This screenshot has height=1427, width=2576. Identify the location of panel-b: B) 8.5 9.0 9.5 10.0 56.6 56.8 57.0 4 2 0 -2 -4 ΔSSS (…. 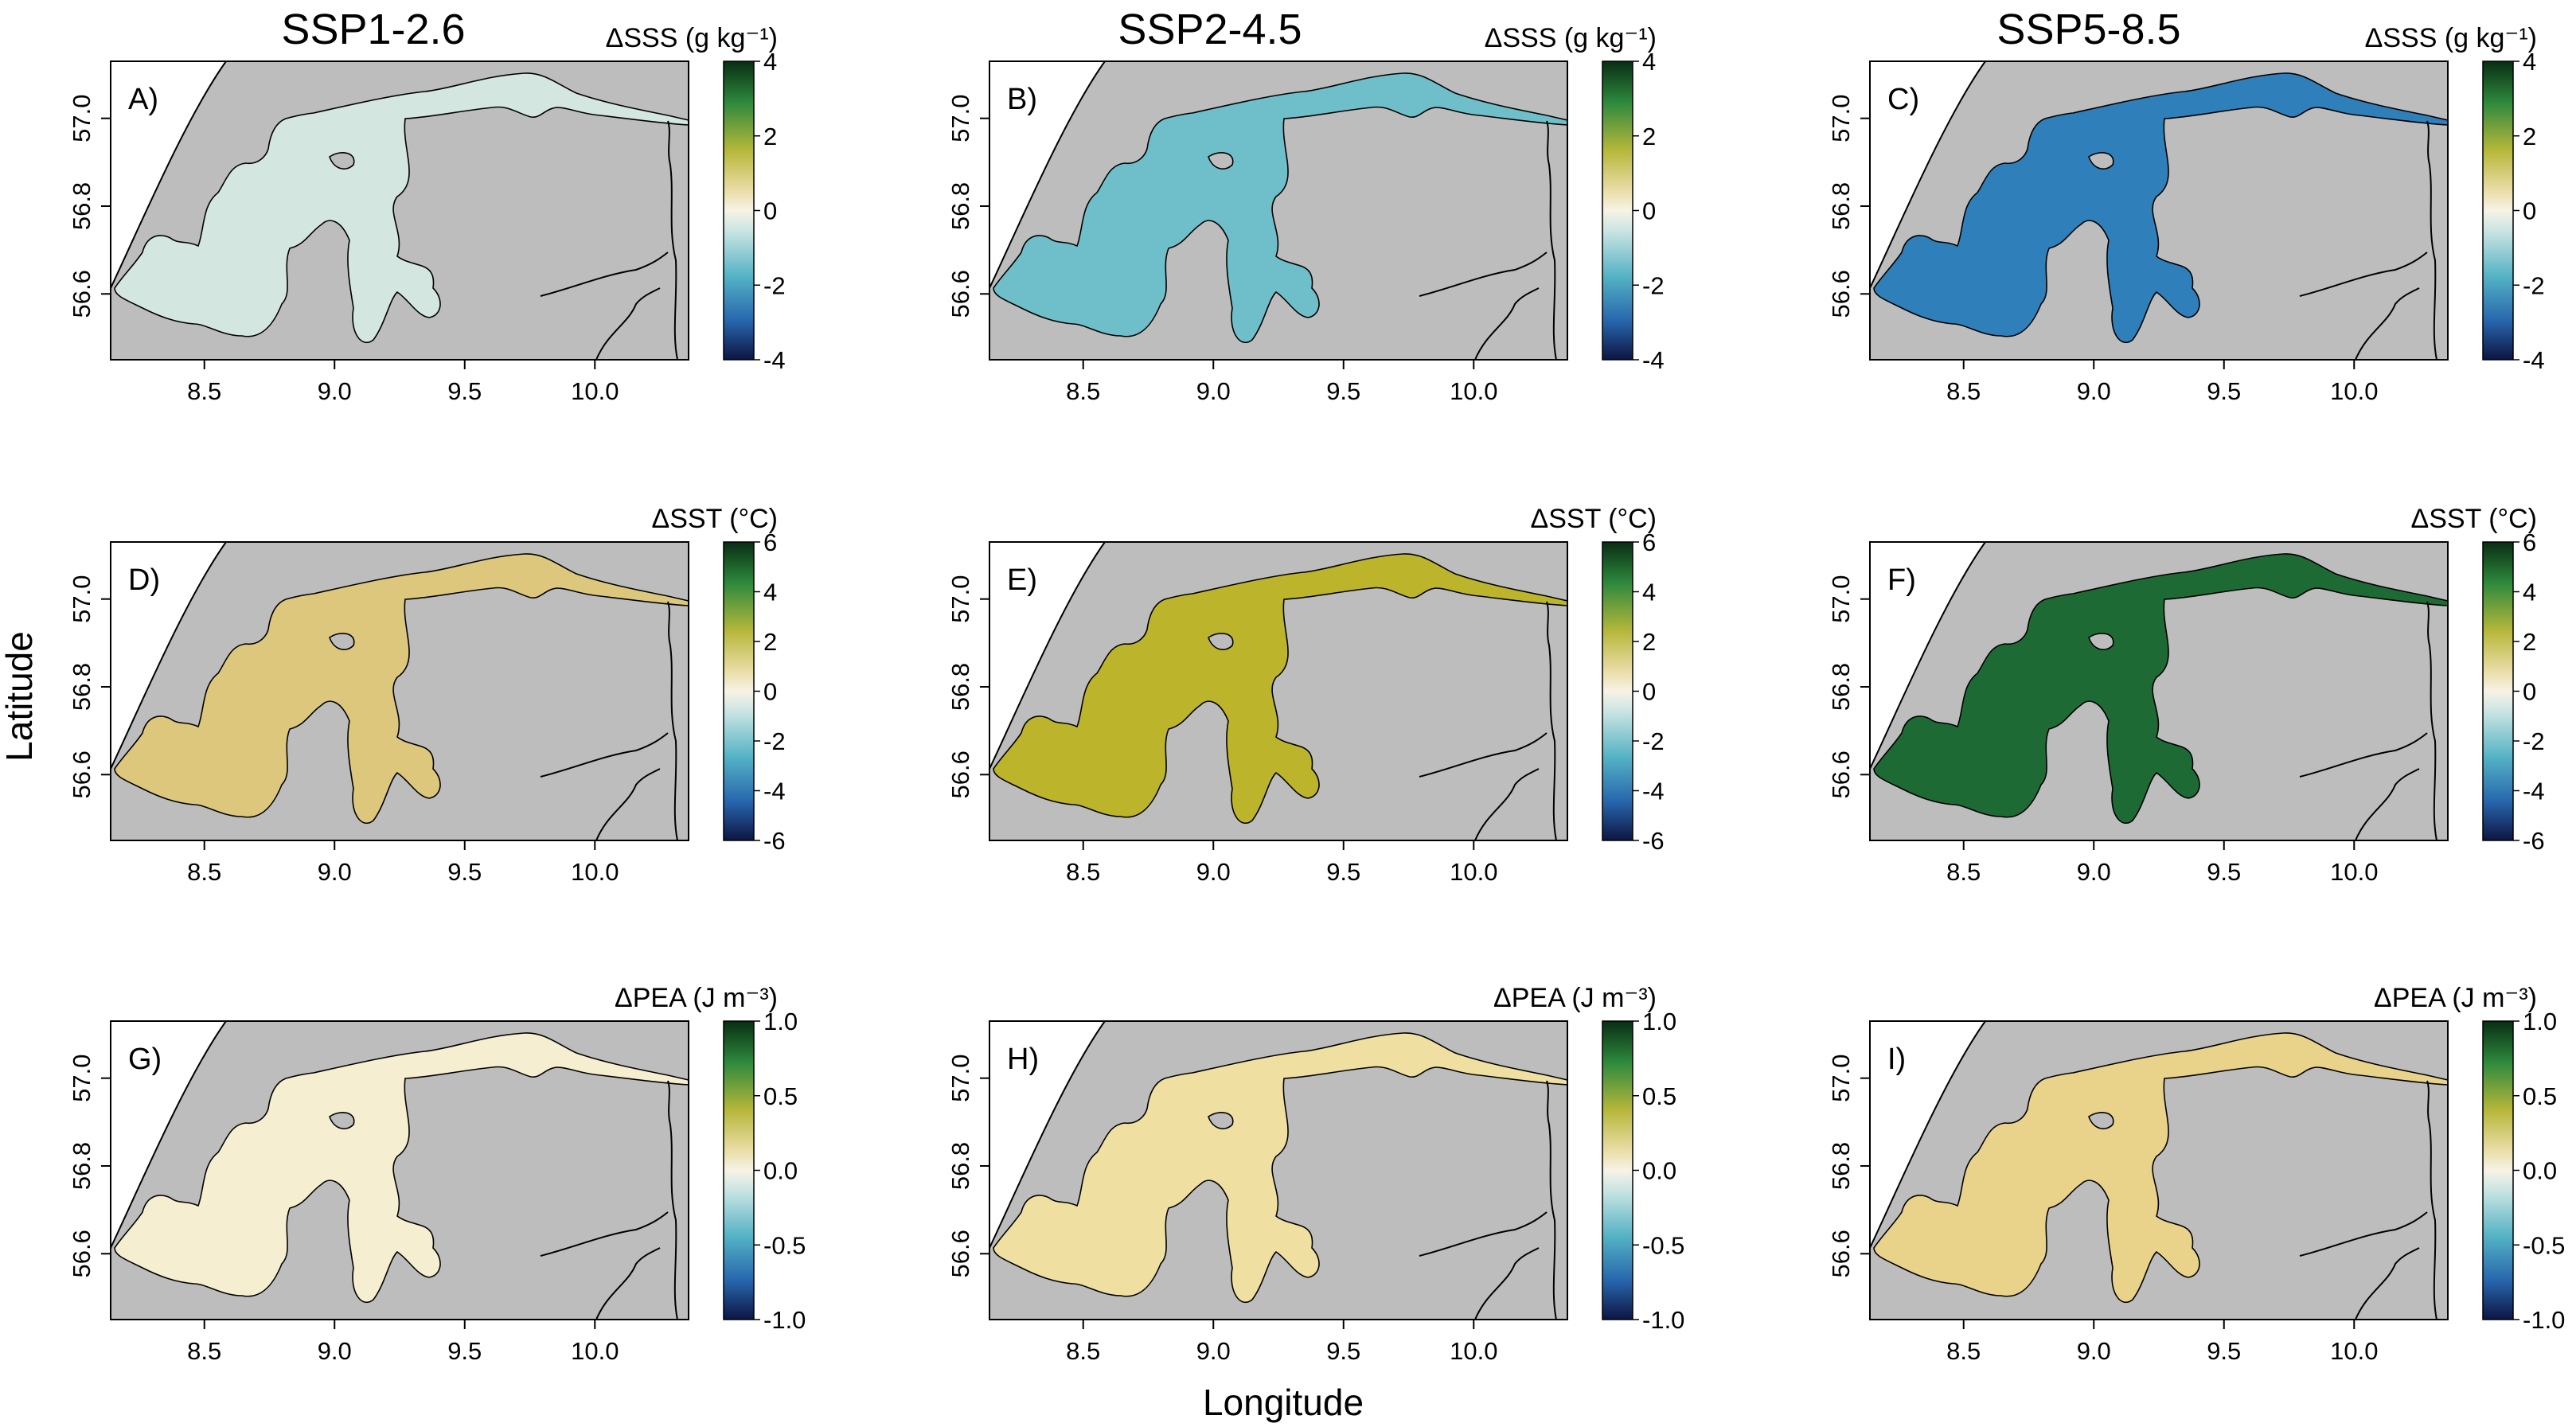
(1305, 214).